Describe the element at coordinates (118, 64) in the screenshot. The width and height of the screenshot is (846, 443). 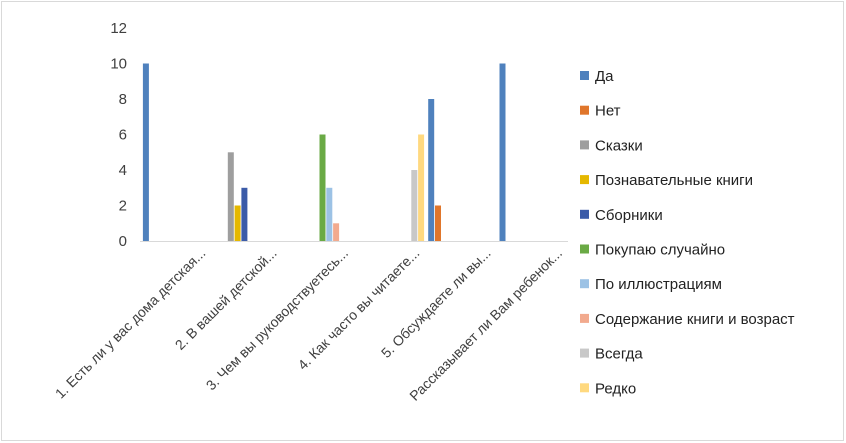
I see `y-tick-label: 10` at that location.